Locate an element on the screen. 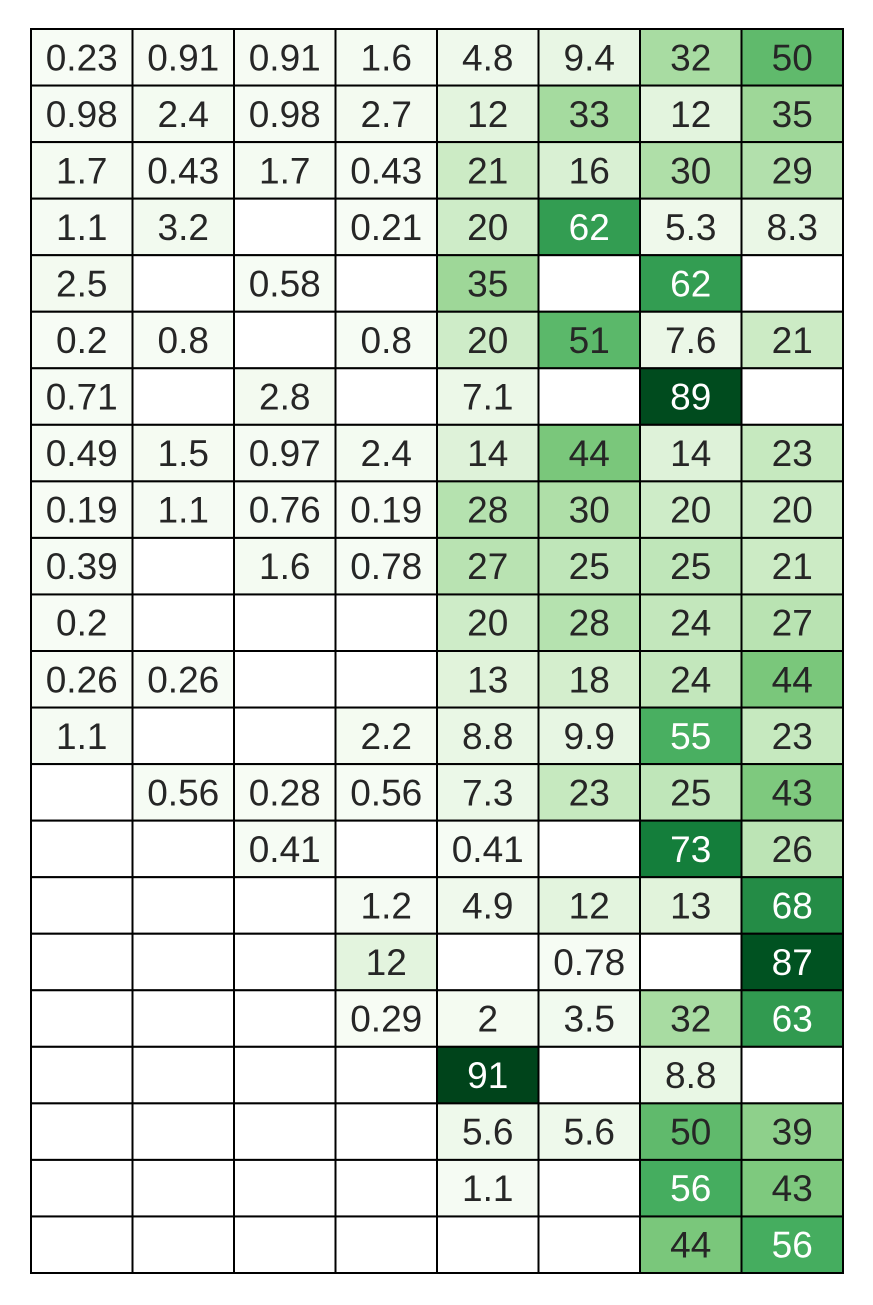  heatmap-cell-label: 43 is located at coordinates (792, 792).